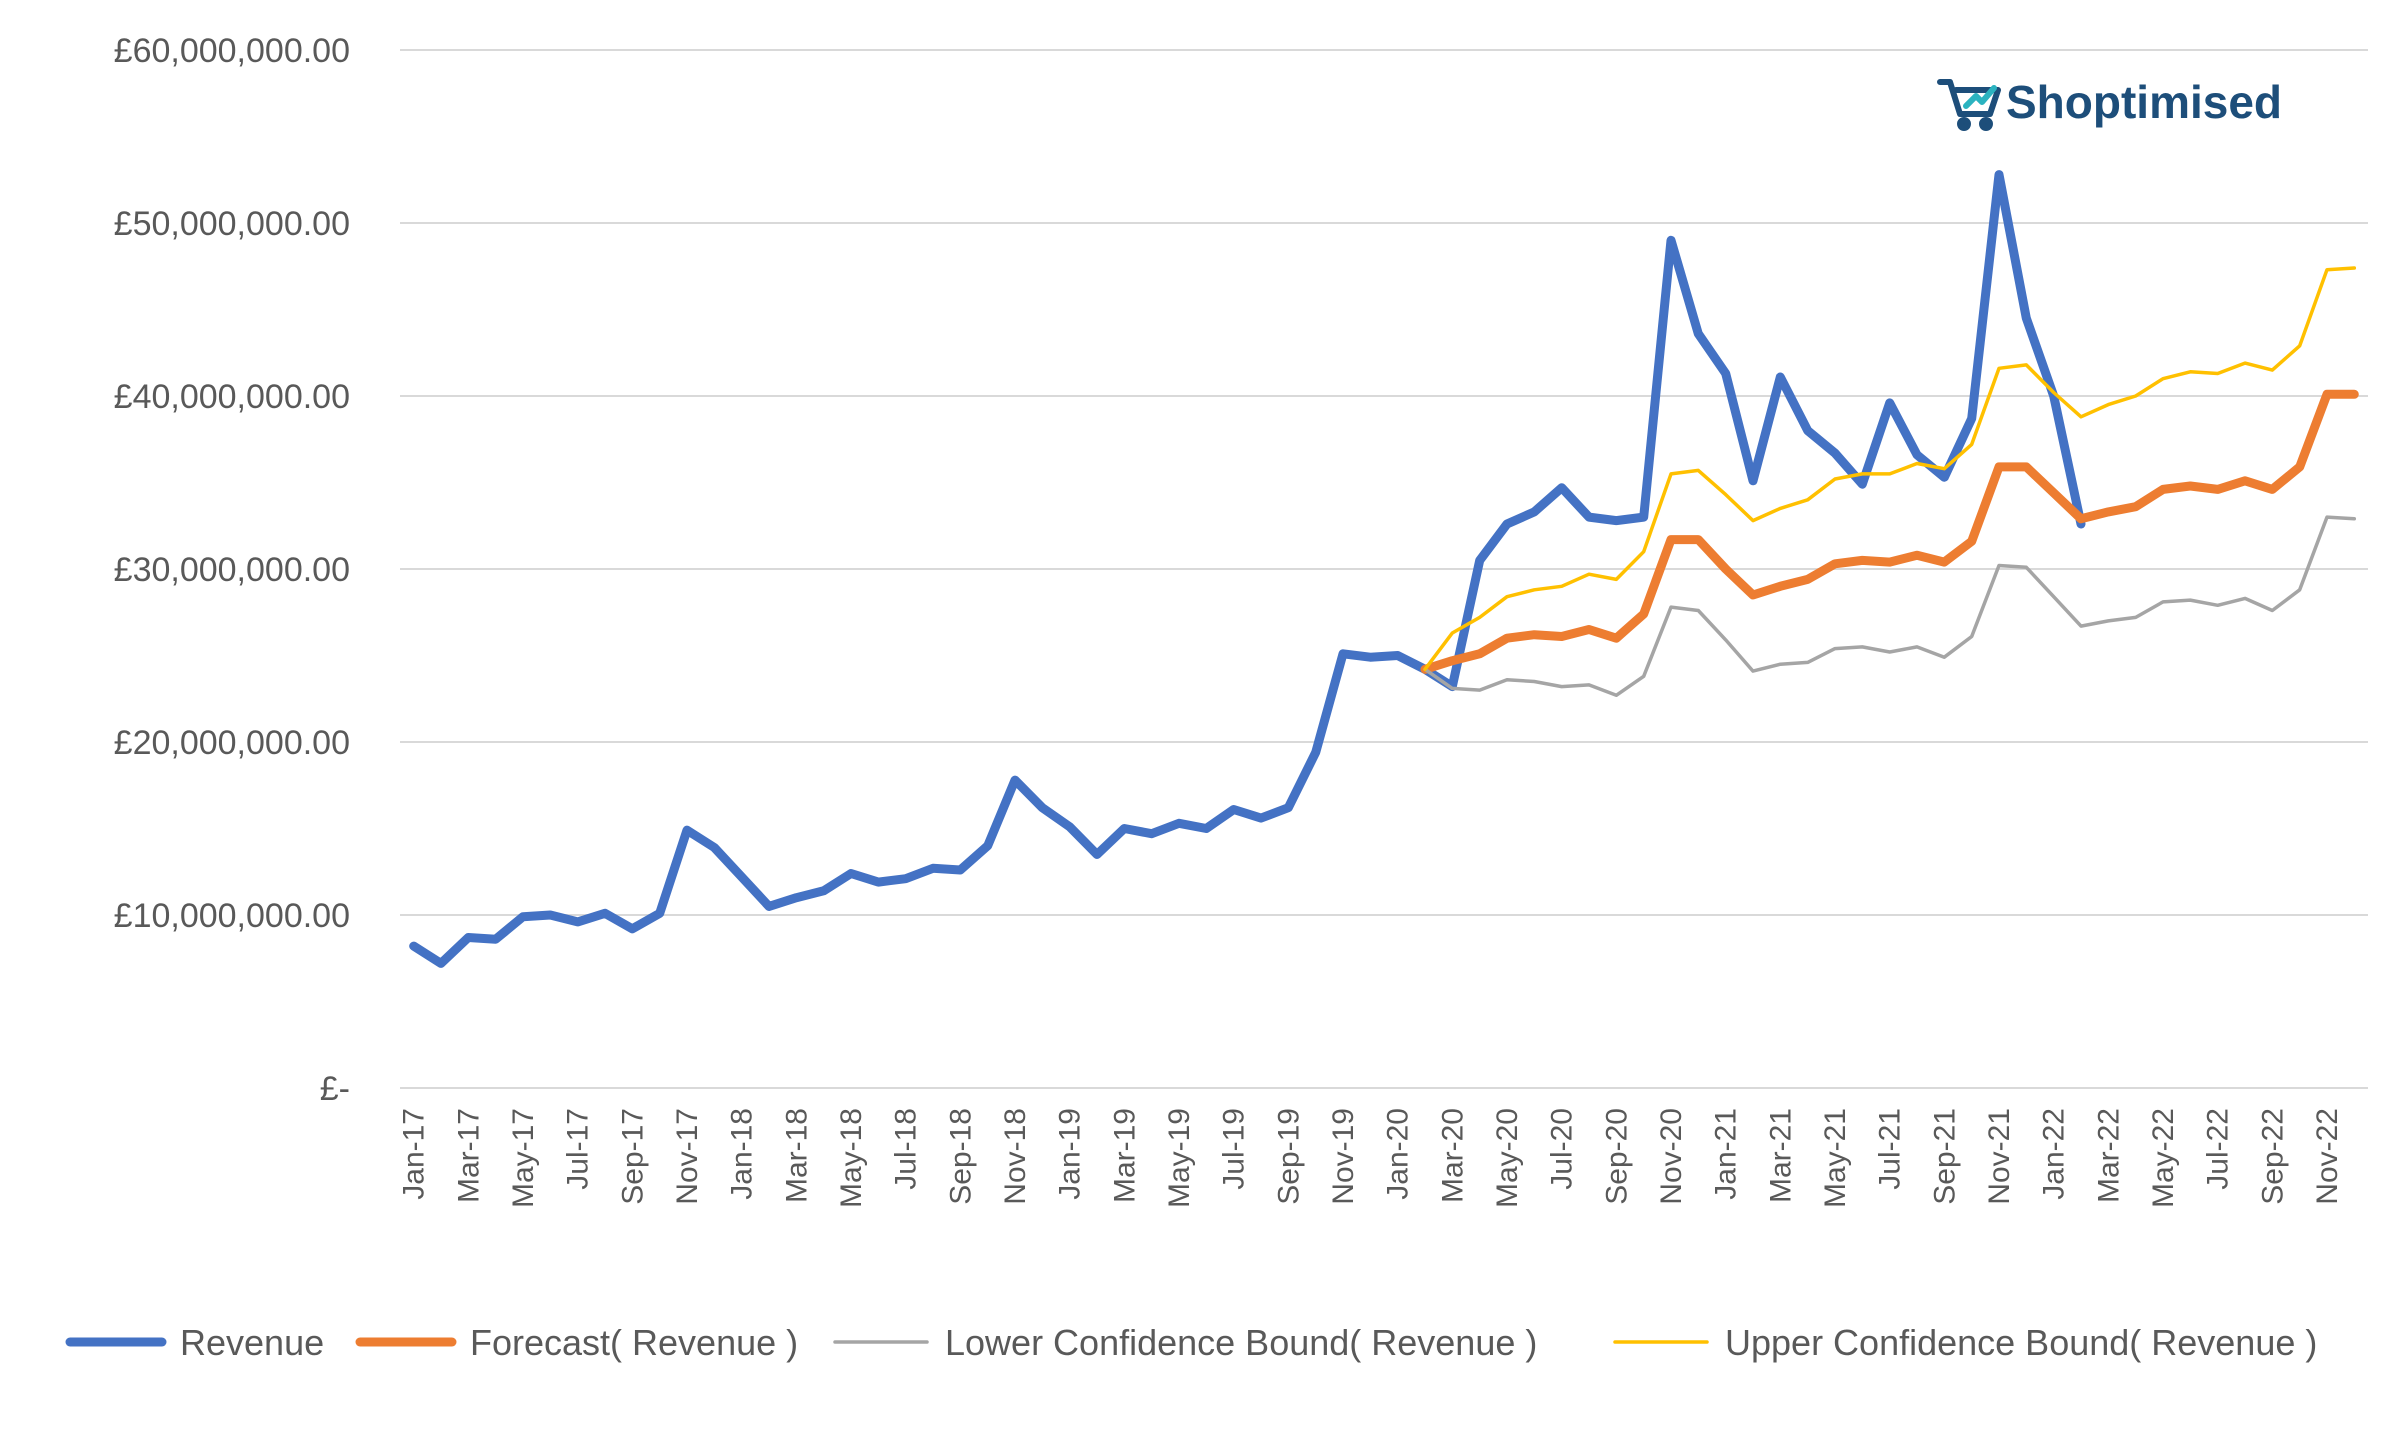  Describe the element at coordinates (232, 224) in the screenshot. I see `y-tick-label: £50,000,000.00` at that location.